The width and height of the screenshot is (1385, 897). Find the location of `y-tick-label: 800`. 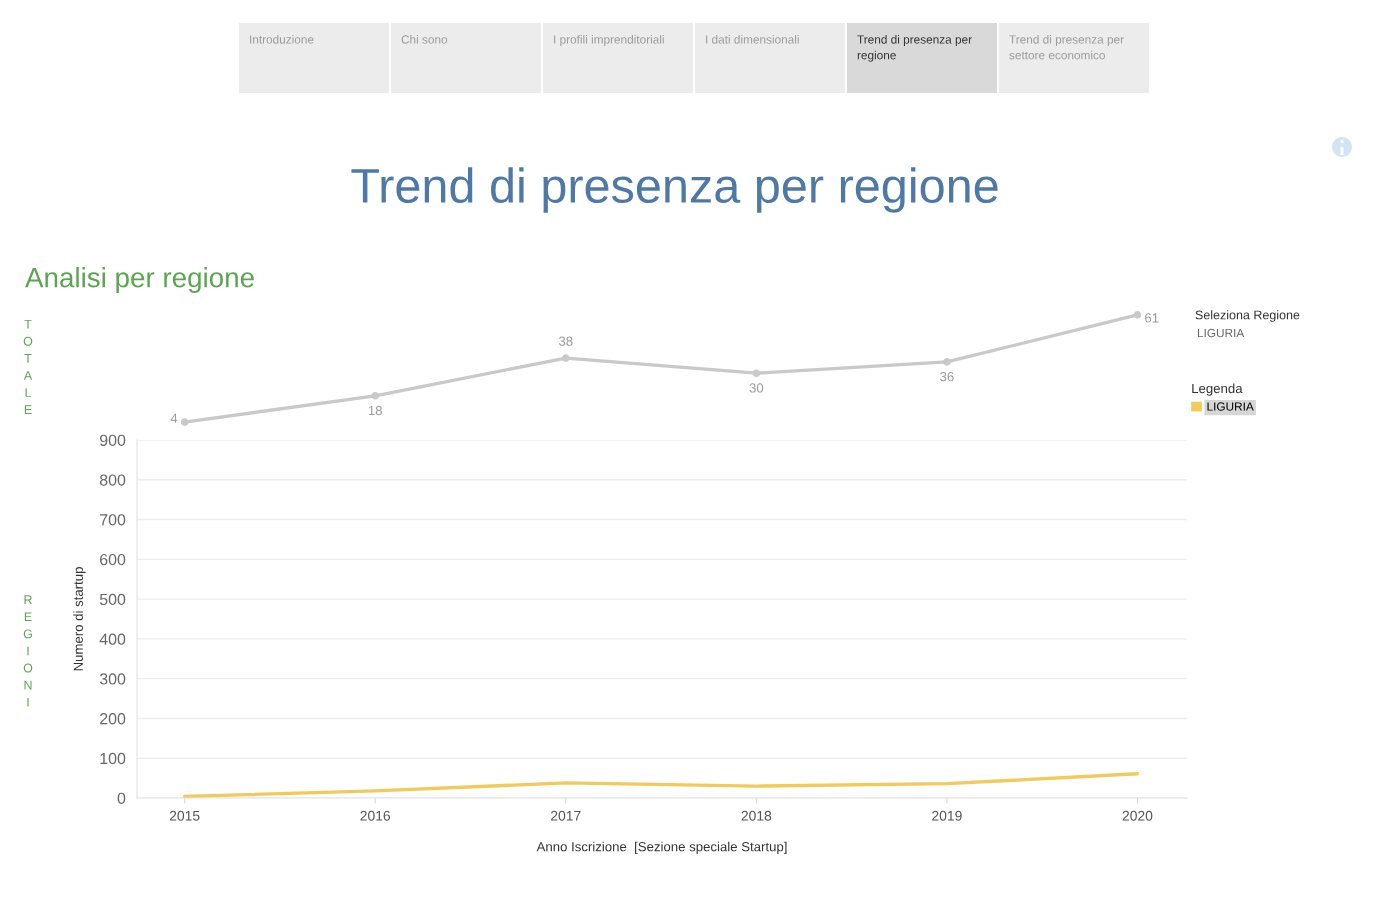

y-tick-label: 800 is located at coordinates (112, 480).